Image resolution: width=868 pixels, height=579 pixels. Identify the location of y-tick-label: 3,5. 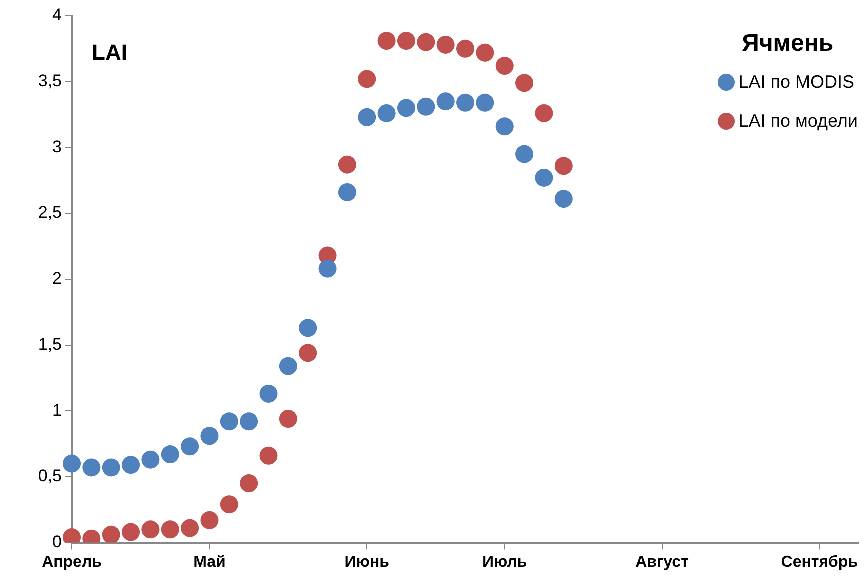
(50, 81).